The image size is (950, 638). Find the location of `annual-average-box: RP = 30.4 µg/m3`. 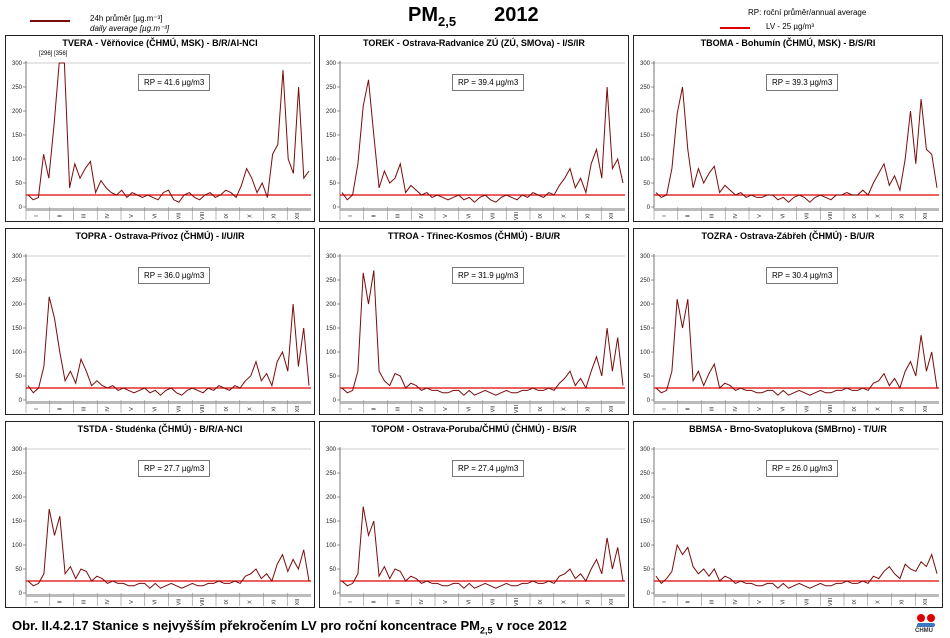

annual-average-box: RP = 30.4 µg/m3 is located at coordinates (802, 275).